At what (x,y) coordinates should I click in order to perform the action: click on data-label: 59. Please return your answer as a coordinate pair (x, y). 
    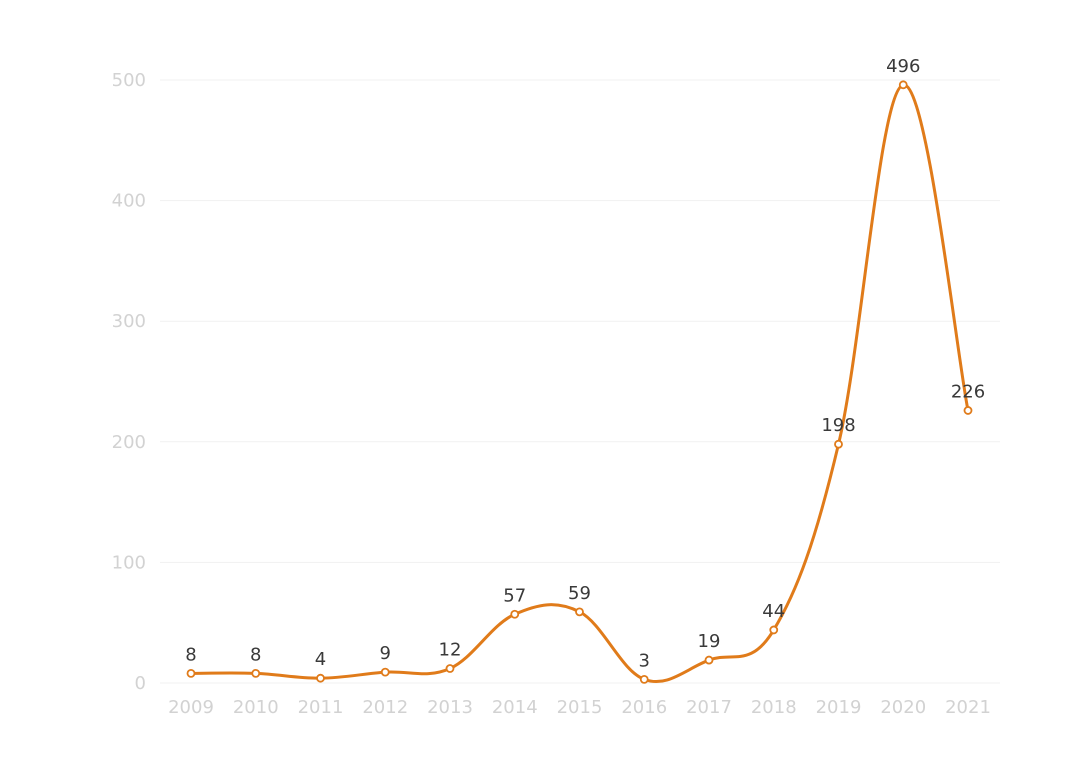
    Looking at the image, I should click on (579, 593).